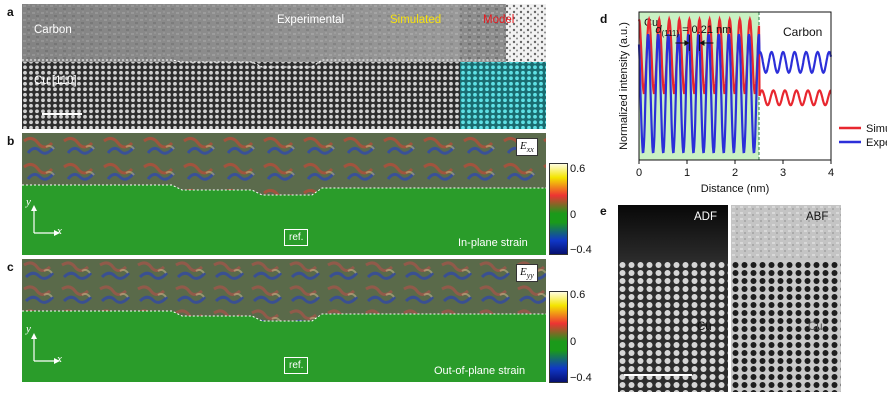 The height and width of the screenshot is (402, 887). Describe the element at coordinates (783, 173) in the screenshot. I see `x-tick-label: 3` at that location.